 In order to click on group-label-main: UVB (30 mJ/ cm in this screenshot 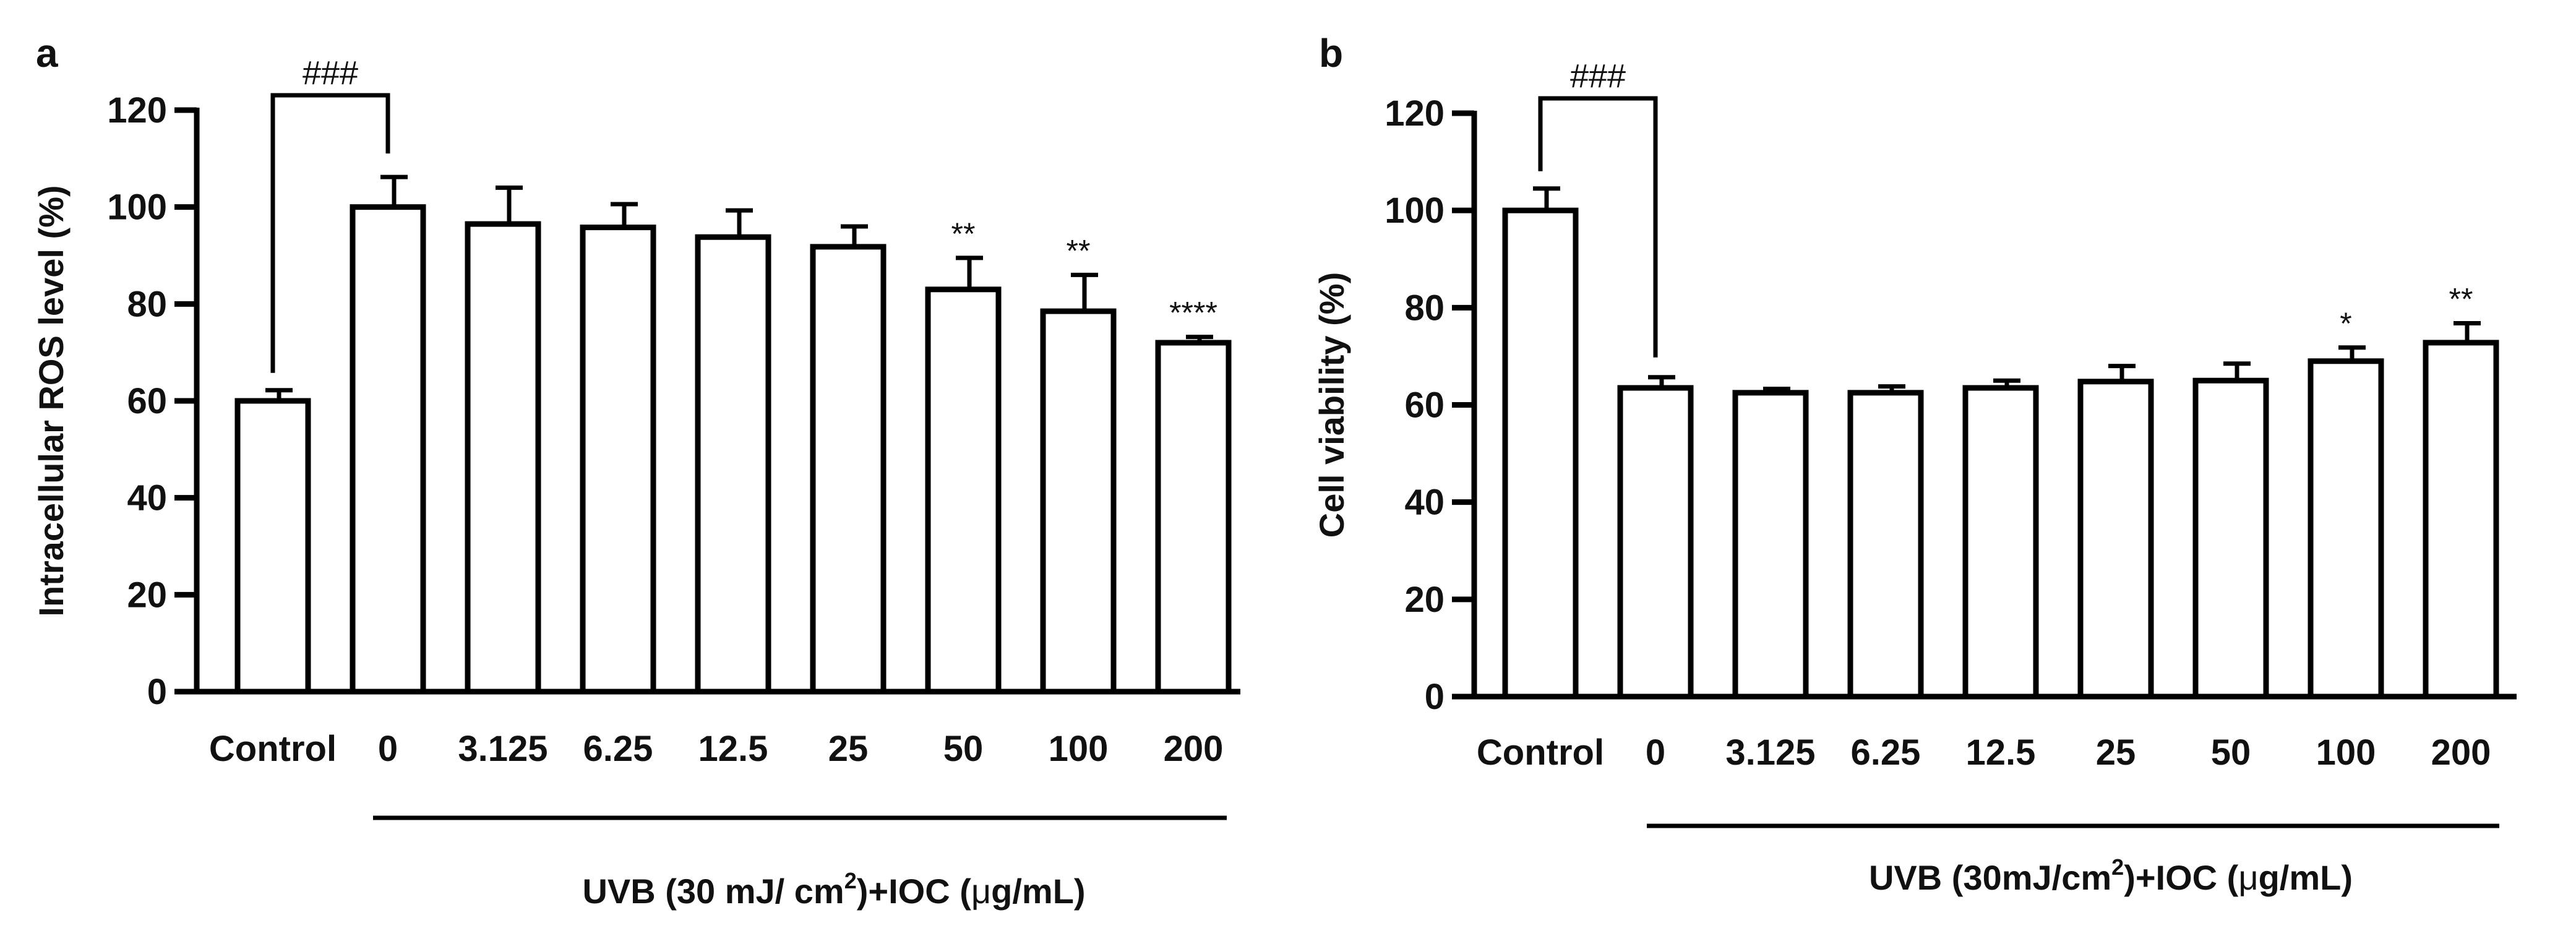, I will do `click(713, 891)`.